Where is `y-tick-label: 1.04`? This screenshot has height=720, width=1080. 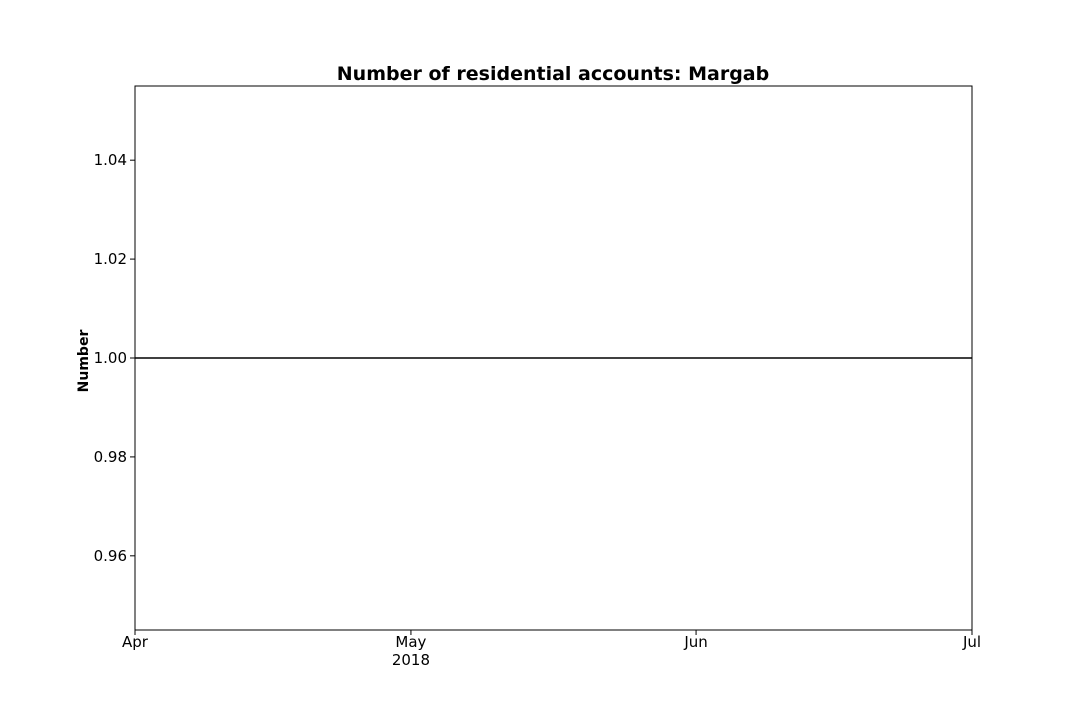 y-tick-label: 1.04 is located at coordinates (110, 160).